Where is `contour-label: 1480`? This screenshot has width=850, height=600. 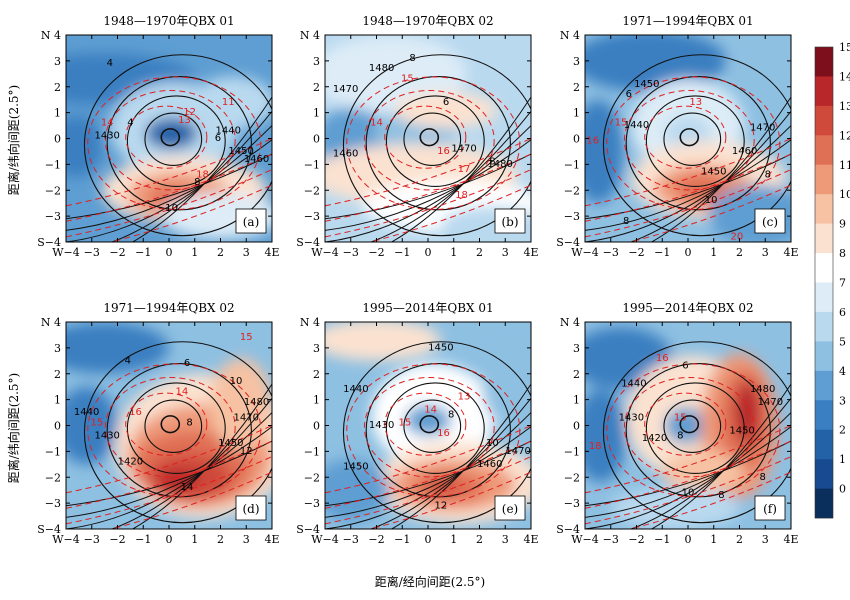
contour-label: 1480 is located at coordinates (762, 389).